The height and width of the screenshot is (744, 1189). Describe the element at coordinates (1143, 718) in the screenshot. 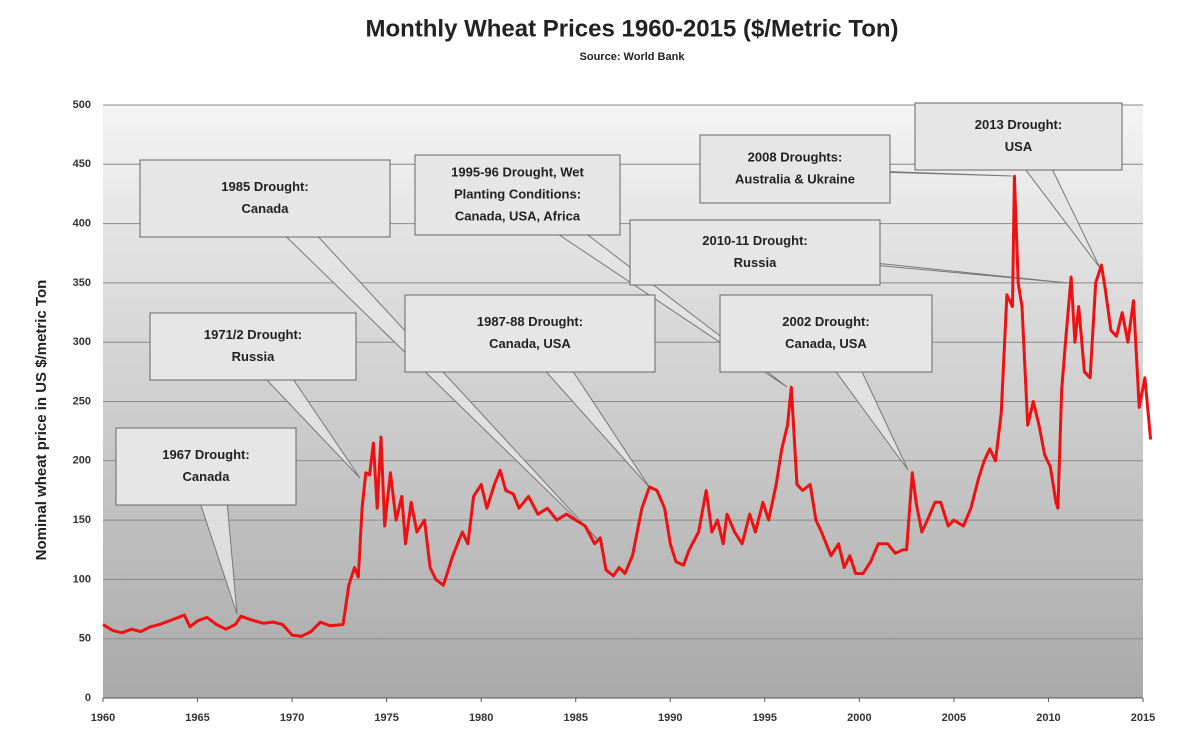

I see `x-tick-label: 2015` at that location.